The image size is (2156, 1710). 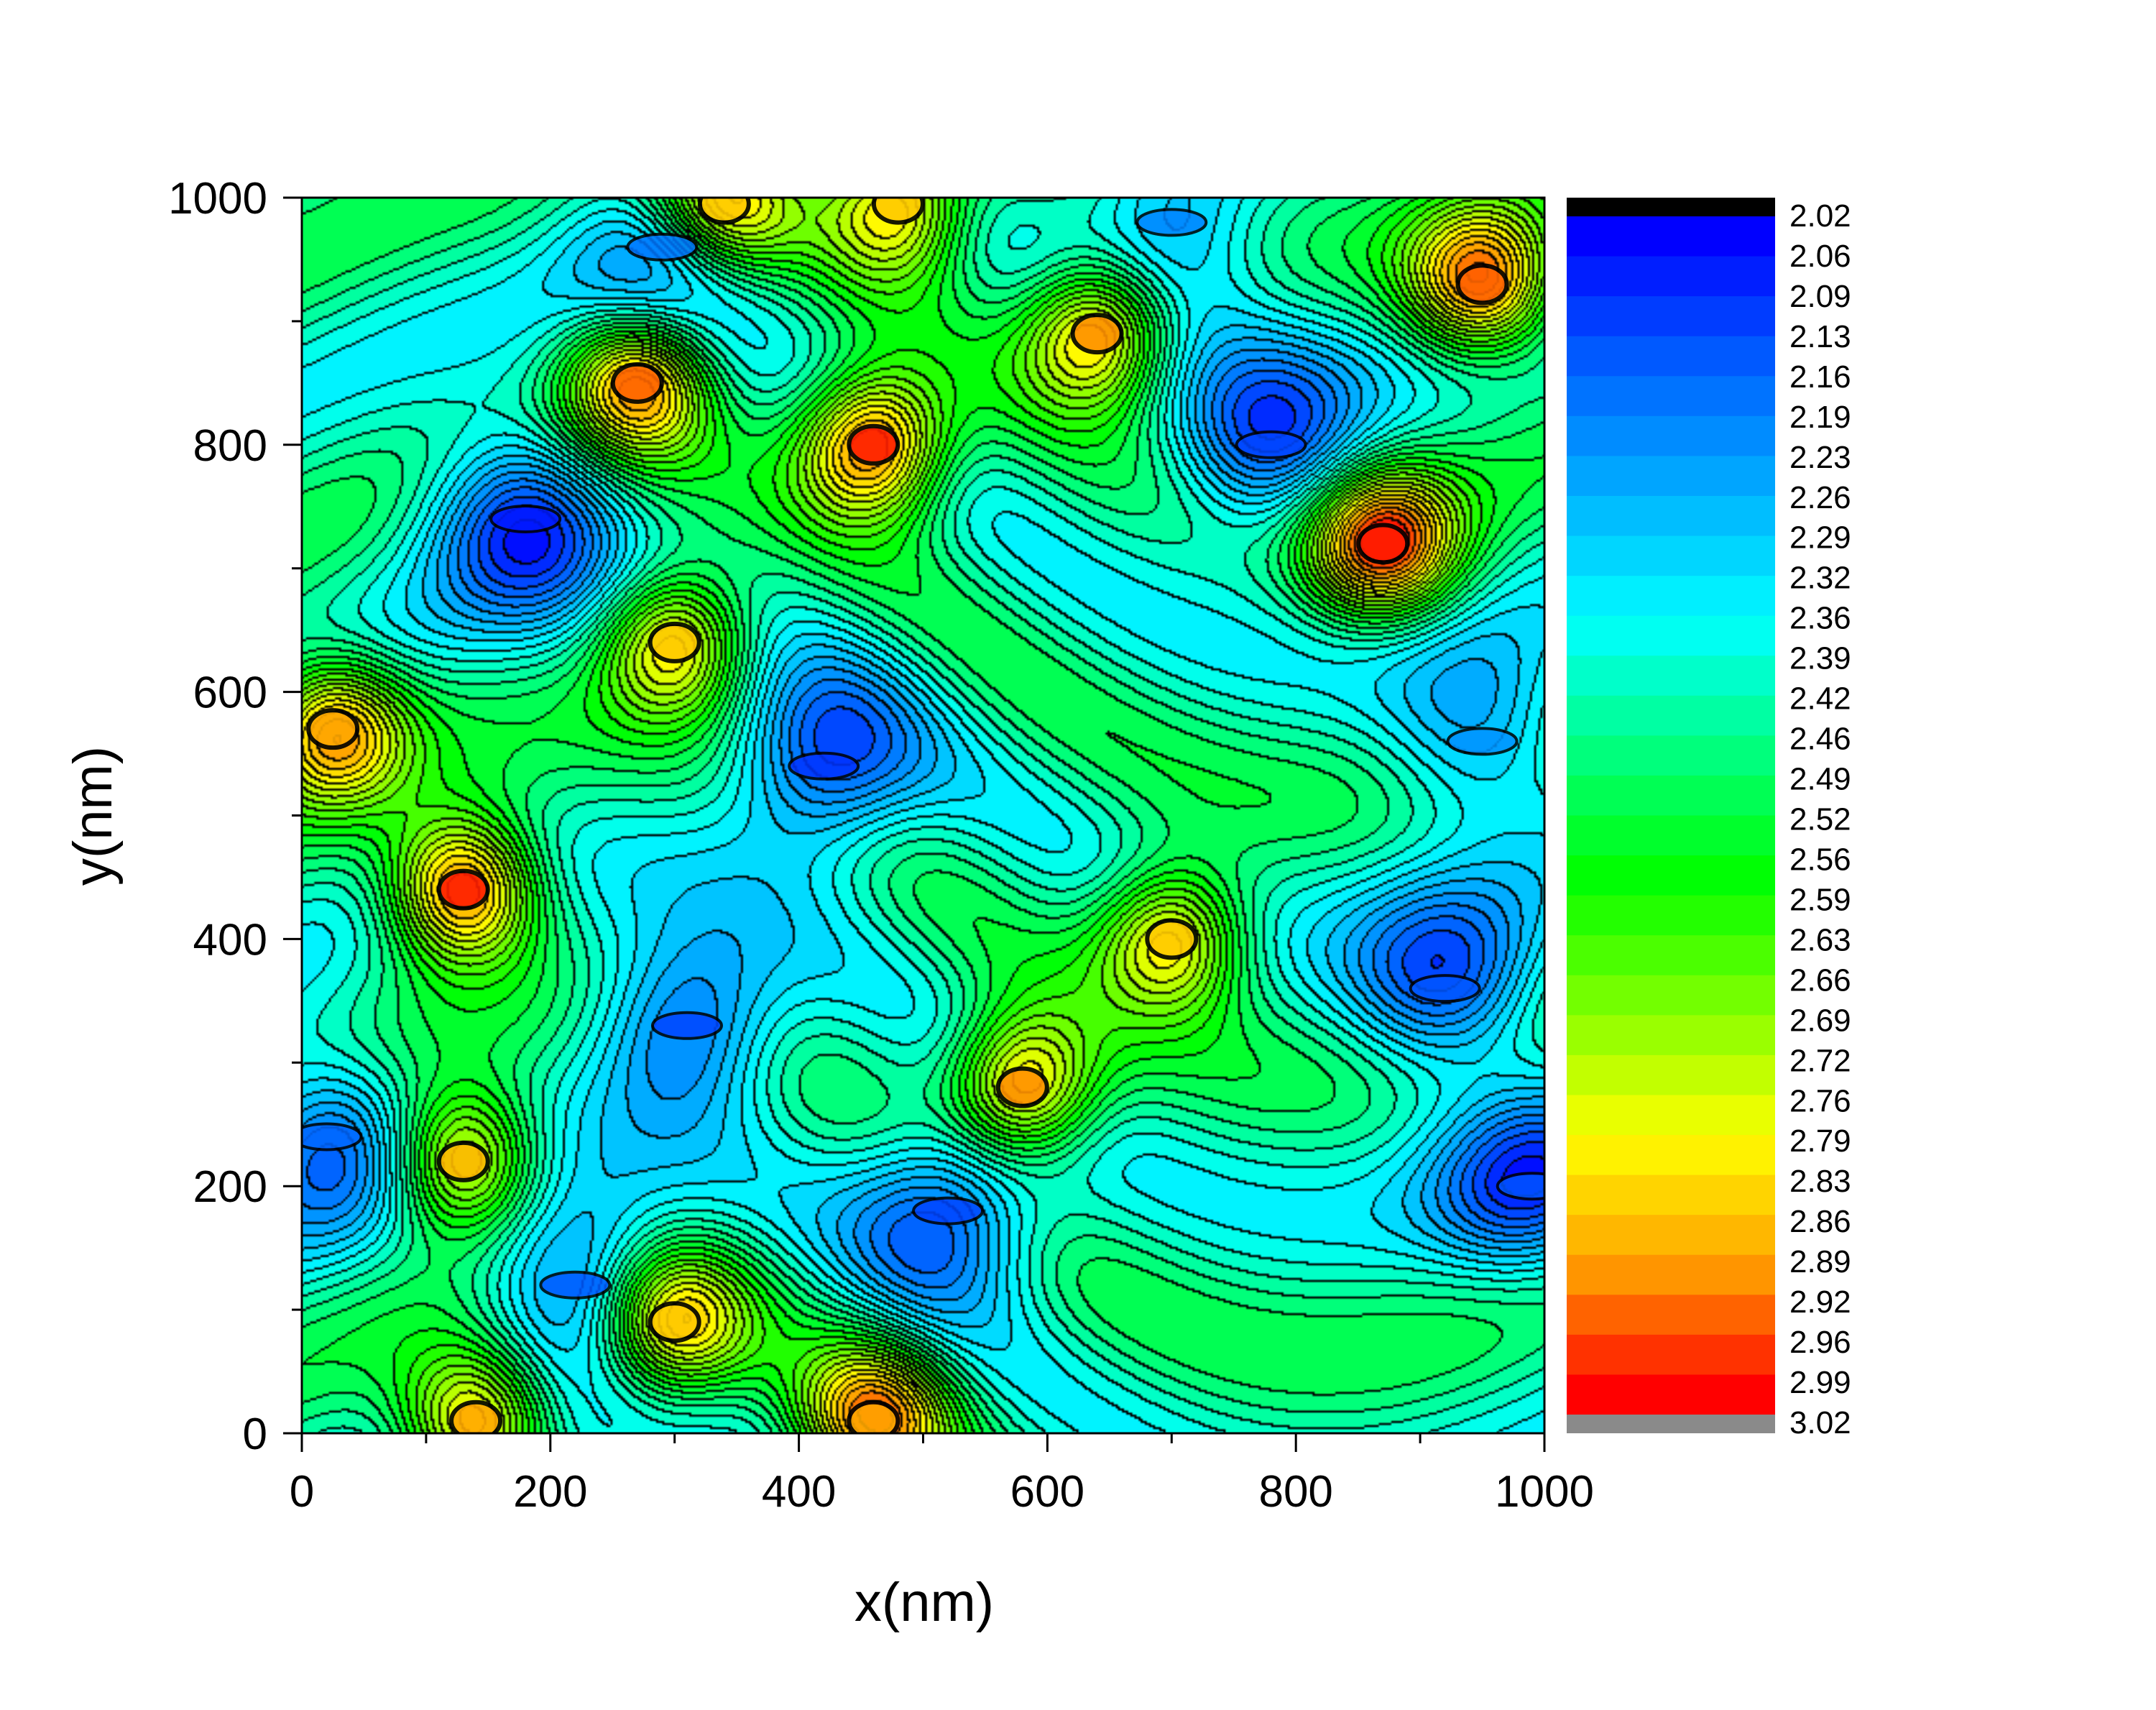 What do you see at coordinates (1820, 418) in the screenshot?
I see `colorbar-level-label: 2.19` at bounding box center [1820, 418].